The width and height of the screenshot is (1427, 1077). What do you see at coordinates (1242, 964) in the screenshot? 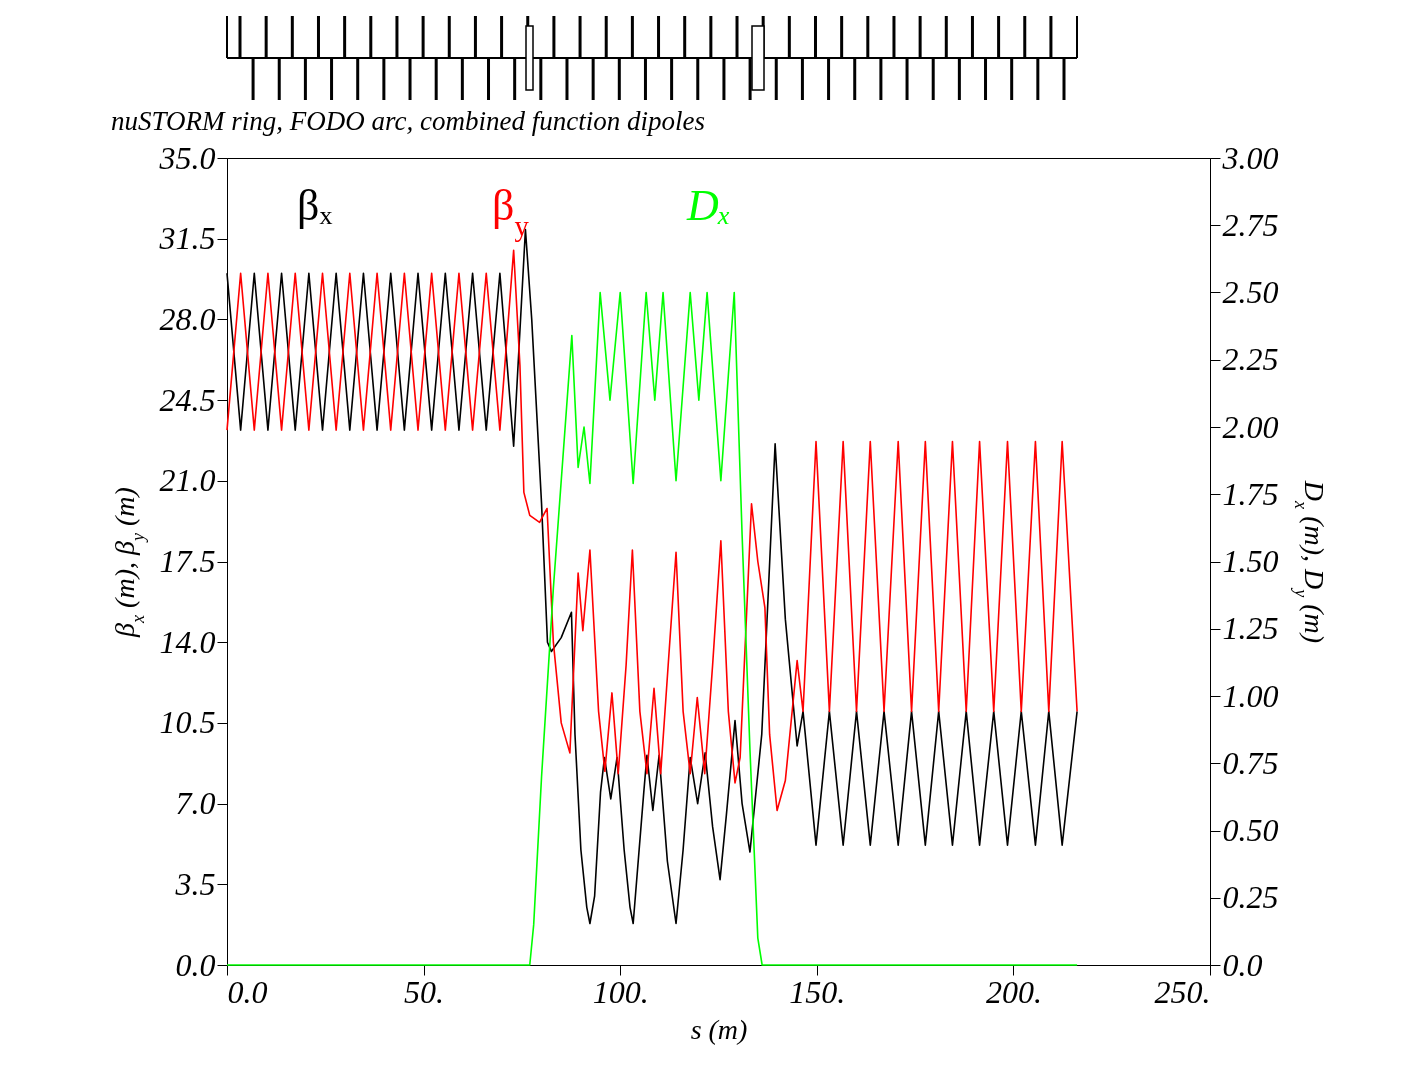
I see `y2-tick-label: 0.0` at bounding box center [1242, 964].